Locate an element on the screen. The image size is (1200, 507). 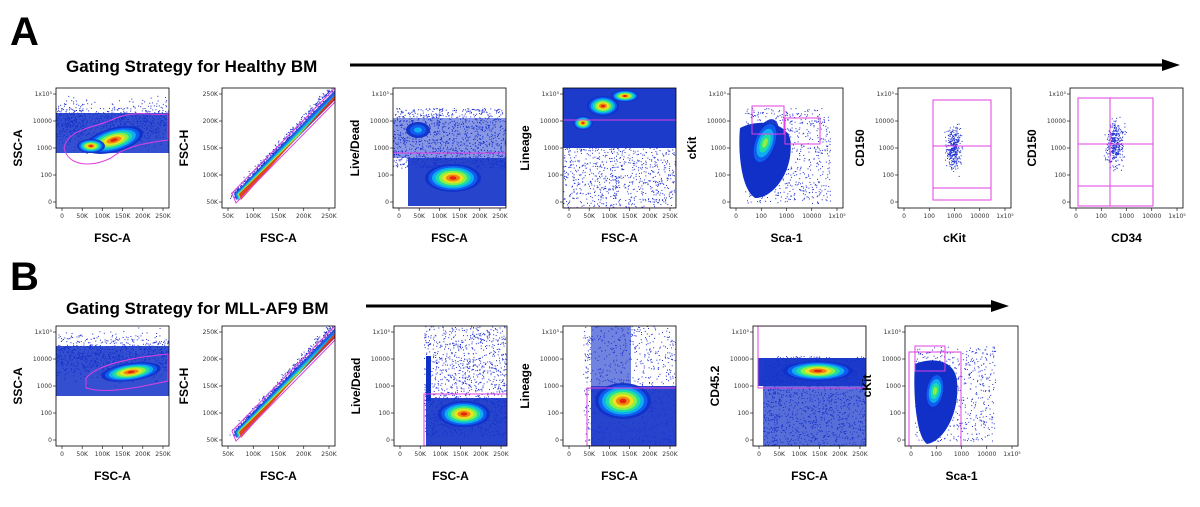
y-axis-label: cKit is located at coordinates (692, 148).